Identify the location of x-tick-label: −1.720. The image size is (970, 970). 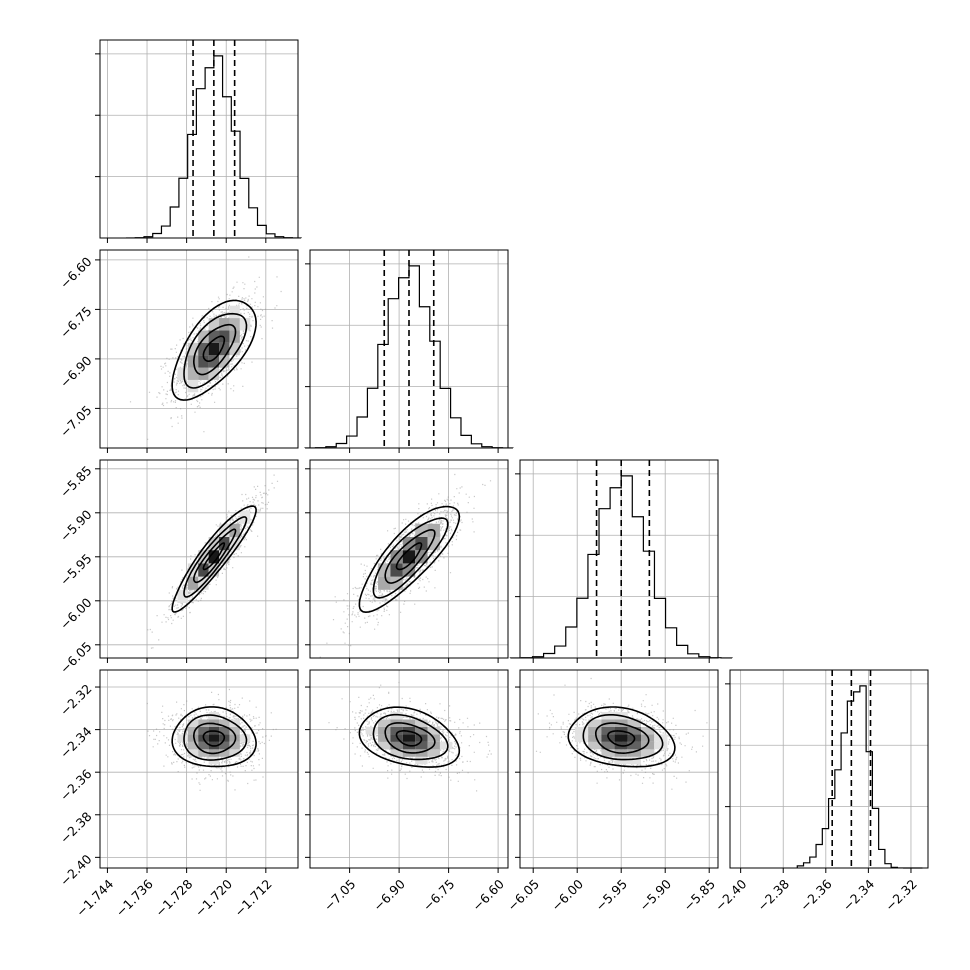
(213, 897).